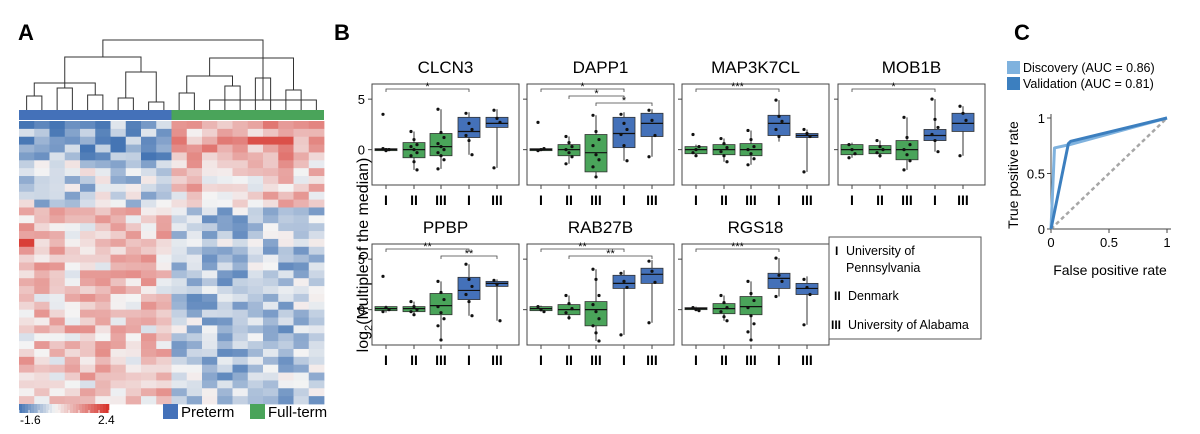  Describe the element at coordinates (1166, 242) in the screenshot. I see `roc-x-tick-label: 1` at that location.